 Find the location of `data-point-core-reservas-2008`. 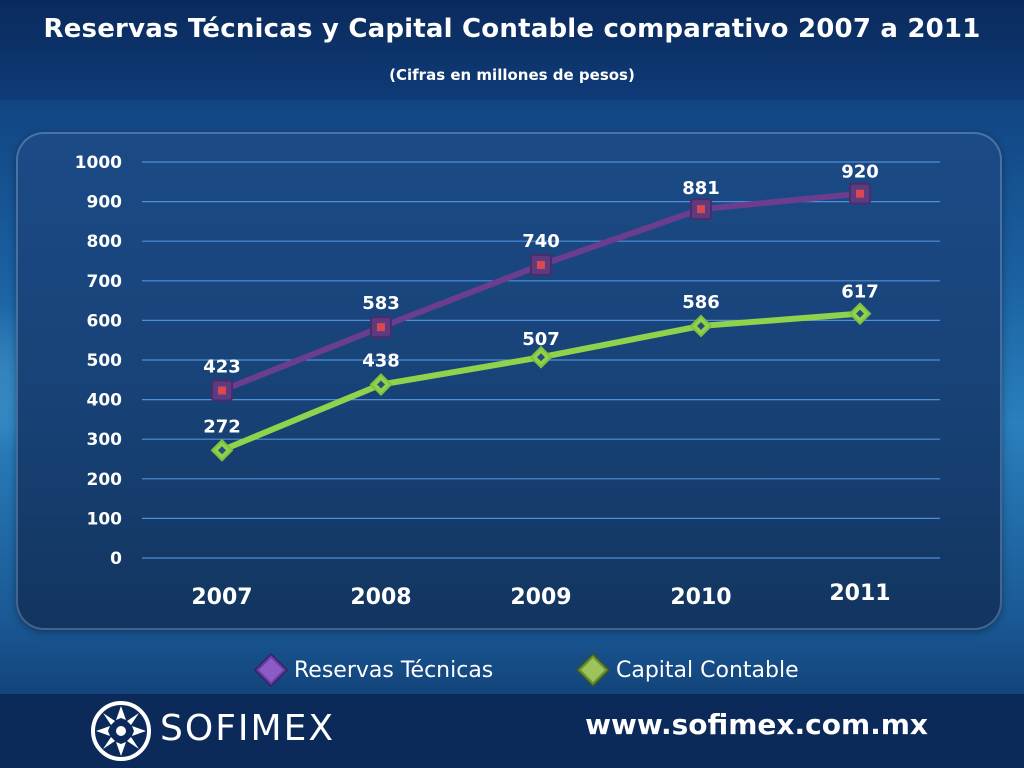

data-point-core-reservas-2008 is located at coordinates (381, 327).